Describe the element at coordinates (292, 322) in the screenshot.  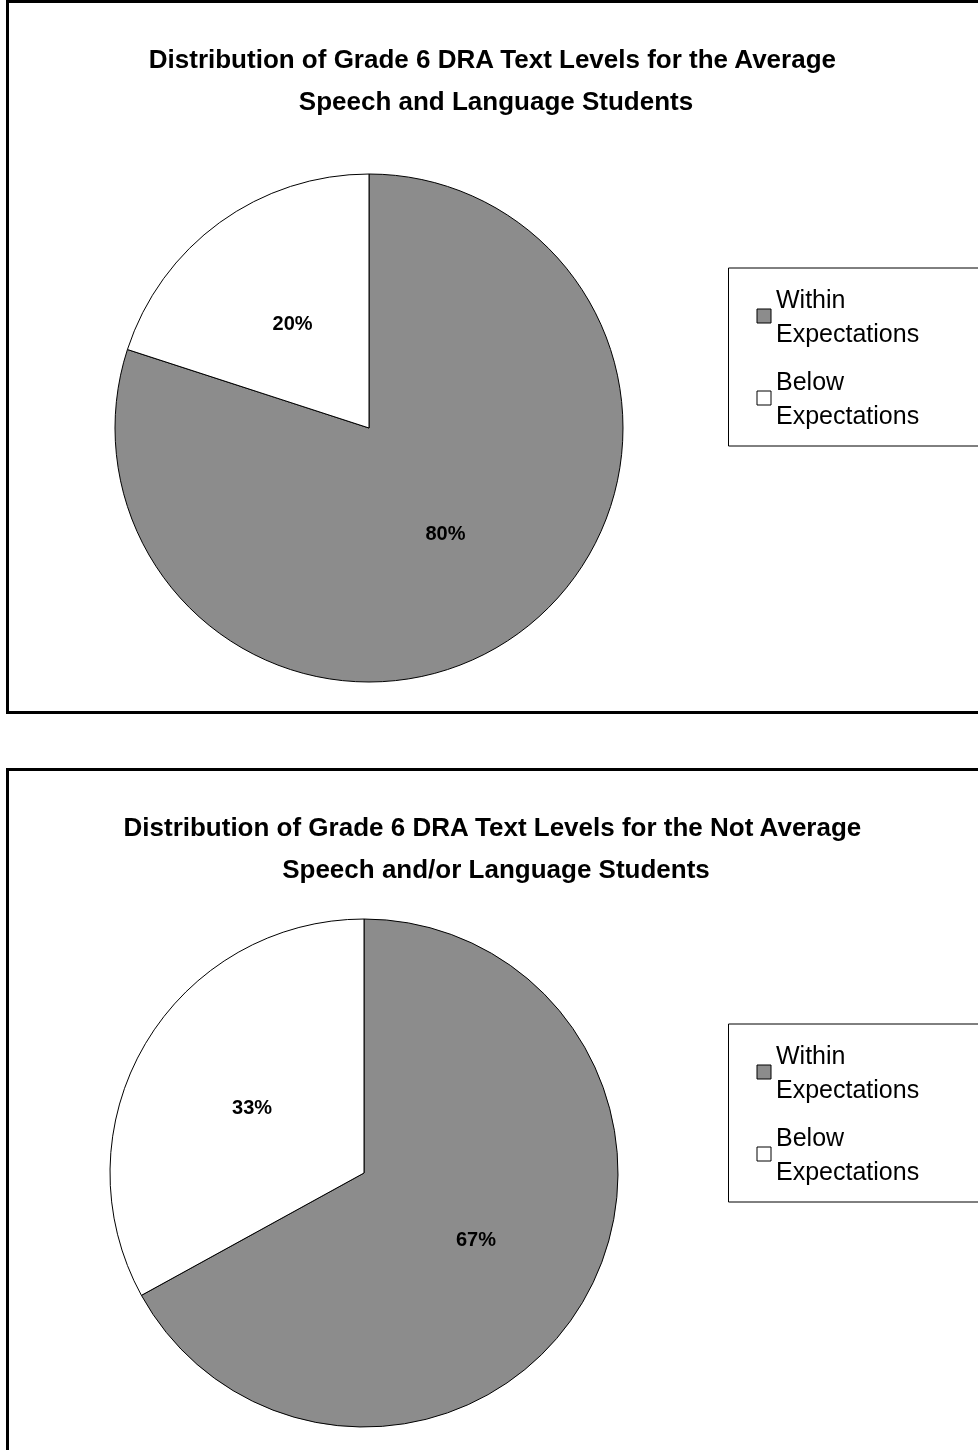
I see `data-label: 20%` at that location.